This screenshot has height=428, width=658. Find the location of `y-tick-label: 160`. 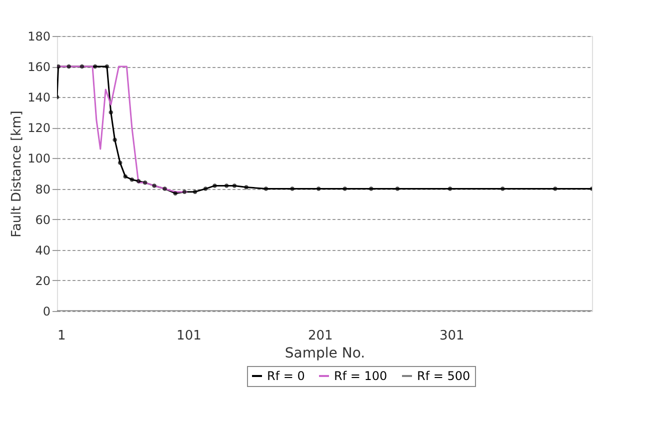

y-tick-label: 160 is located at coordinates (39, 67).